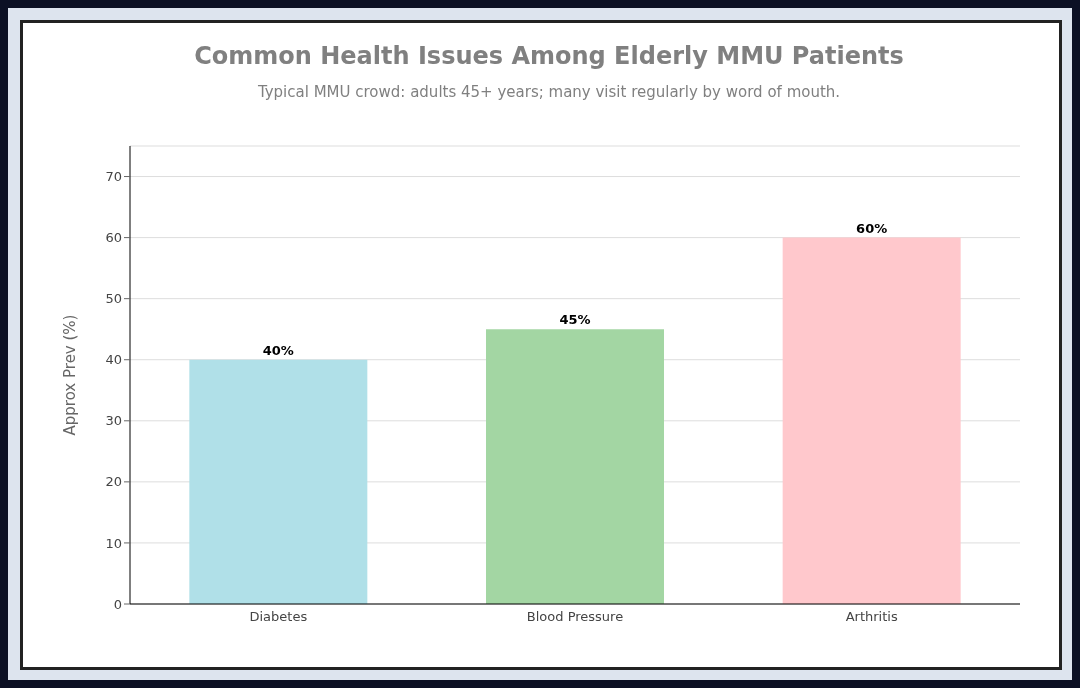 The width and height of the screenshot is (1080, 688). Describe the element at coordinates (113, 421) in the screenshot. I see `y-tick-label: 30` at that location.